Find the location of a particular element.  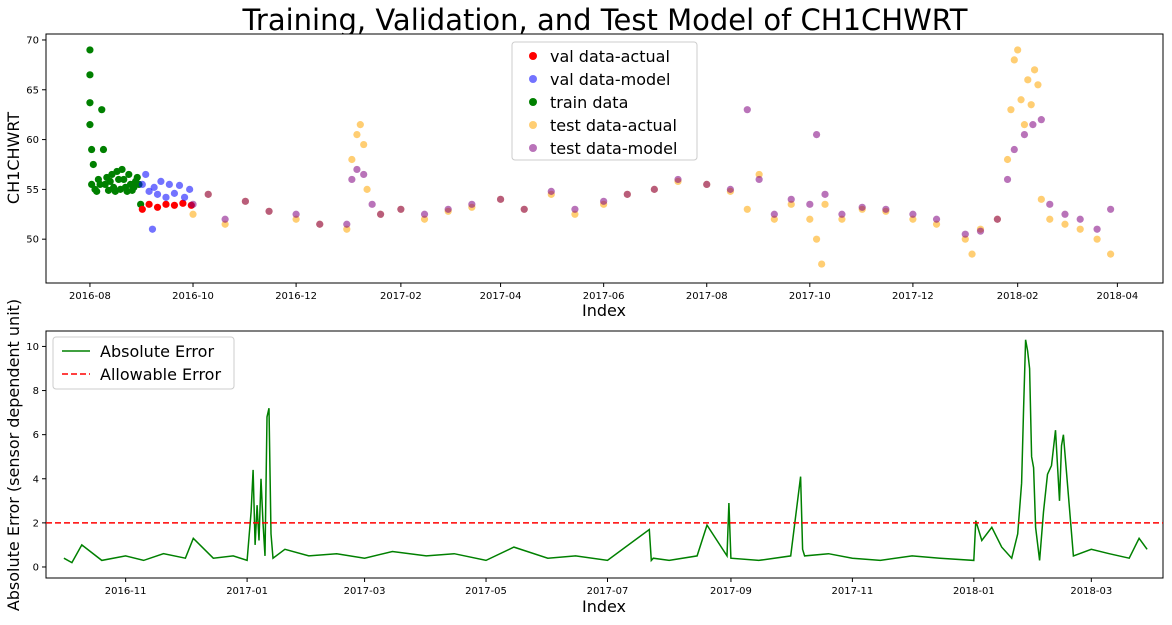

x-tick-label: 2017-01 is located at coordinates (247, 591).